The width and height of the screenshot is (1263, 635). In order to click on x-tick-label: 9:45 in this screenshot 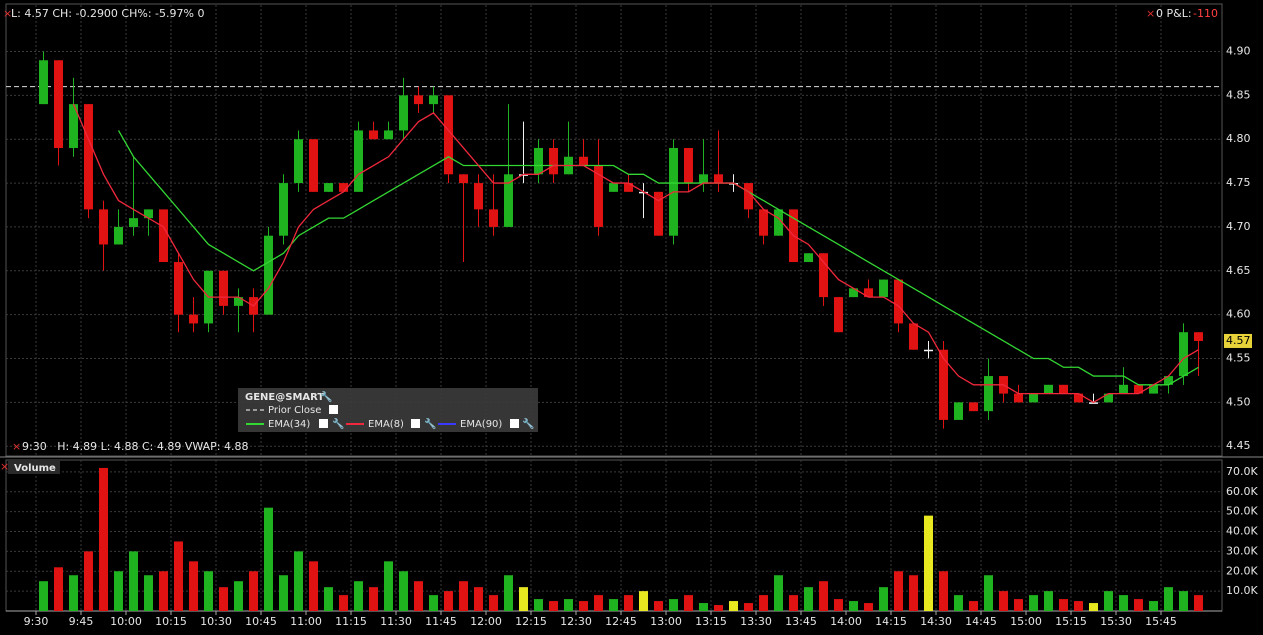, I will do `click(81, 621)`.